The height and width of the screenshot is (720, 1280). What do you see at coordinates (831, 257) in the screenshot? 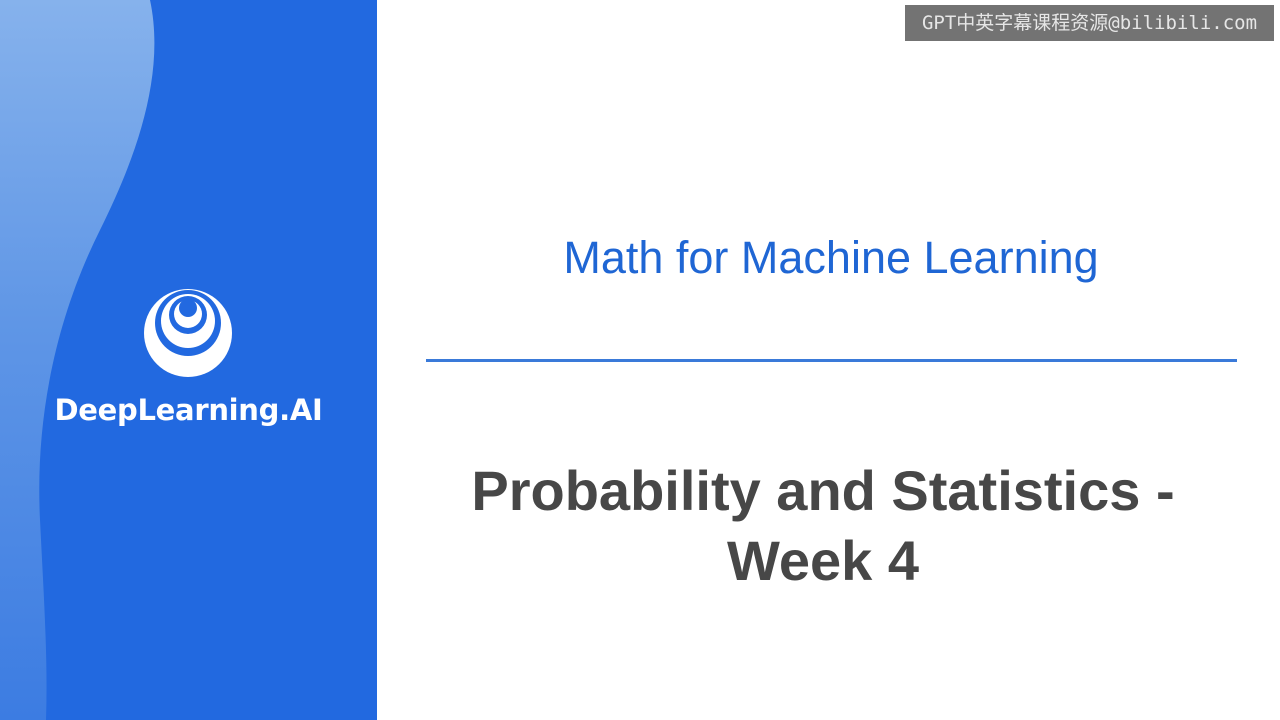
I see `course-title: Math for Machine Learning` at bounding box center [831, 257].